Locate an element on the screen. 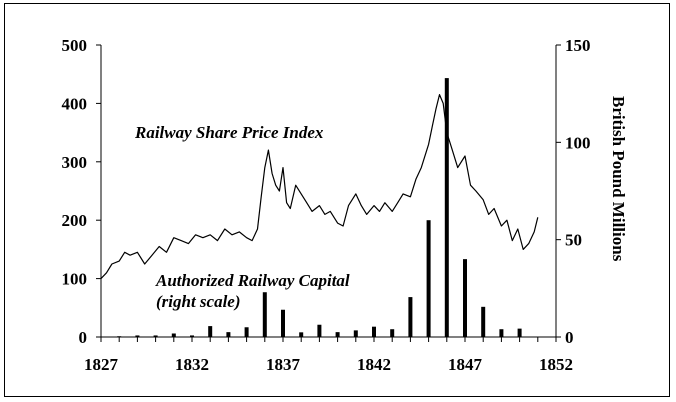 This screenshot has width=676, height=402. x-tick-label: 1847 is located at coordinates (465, 364).